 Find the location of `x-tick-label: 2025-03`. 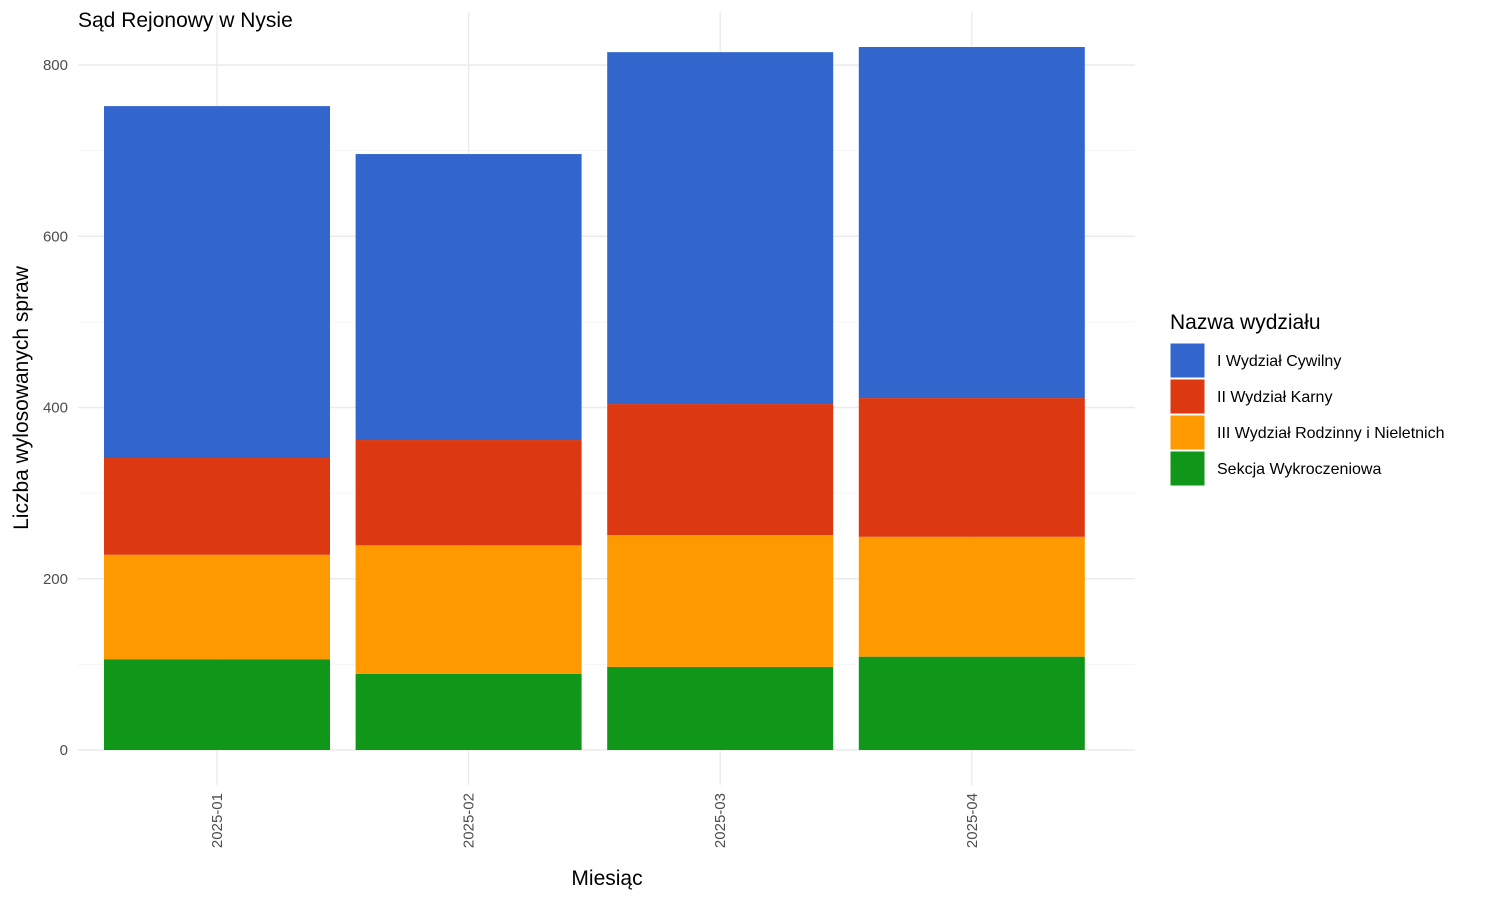

x-tick-label: 2025-03 is located at coordinates (720, 820).